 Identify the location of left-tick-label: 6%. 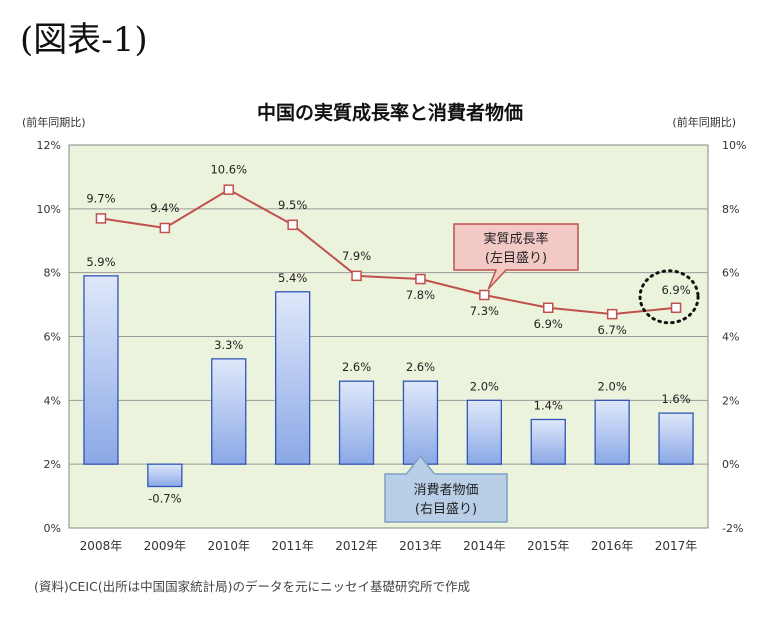
(52, 337).